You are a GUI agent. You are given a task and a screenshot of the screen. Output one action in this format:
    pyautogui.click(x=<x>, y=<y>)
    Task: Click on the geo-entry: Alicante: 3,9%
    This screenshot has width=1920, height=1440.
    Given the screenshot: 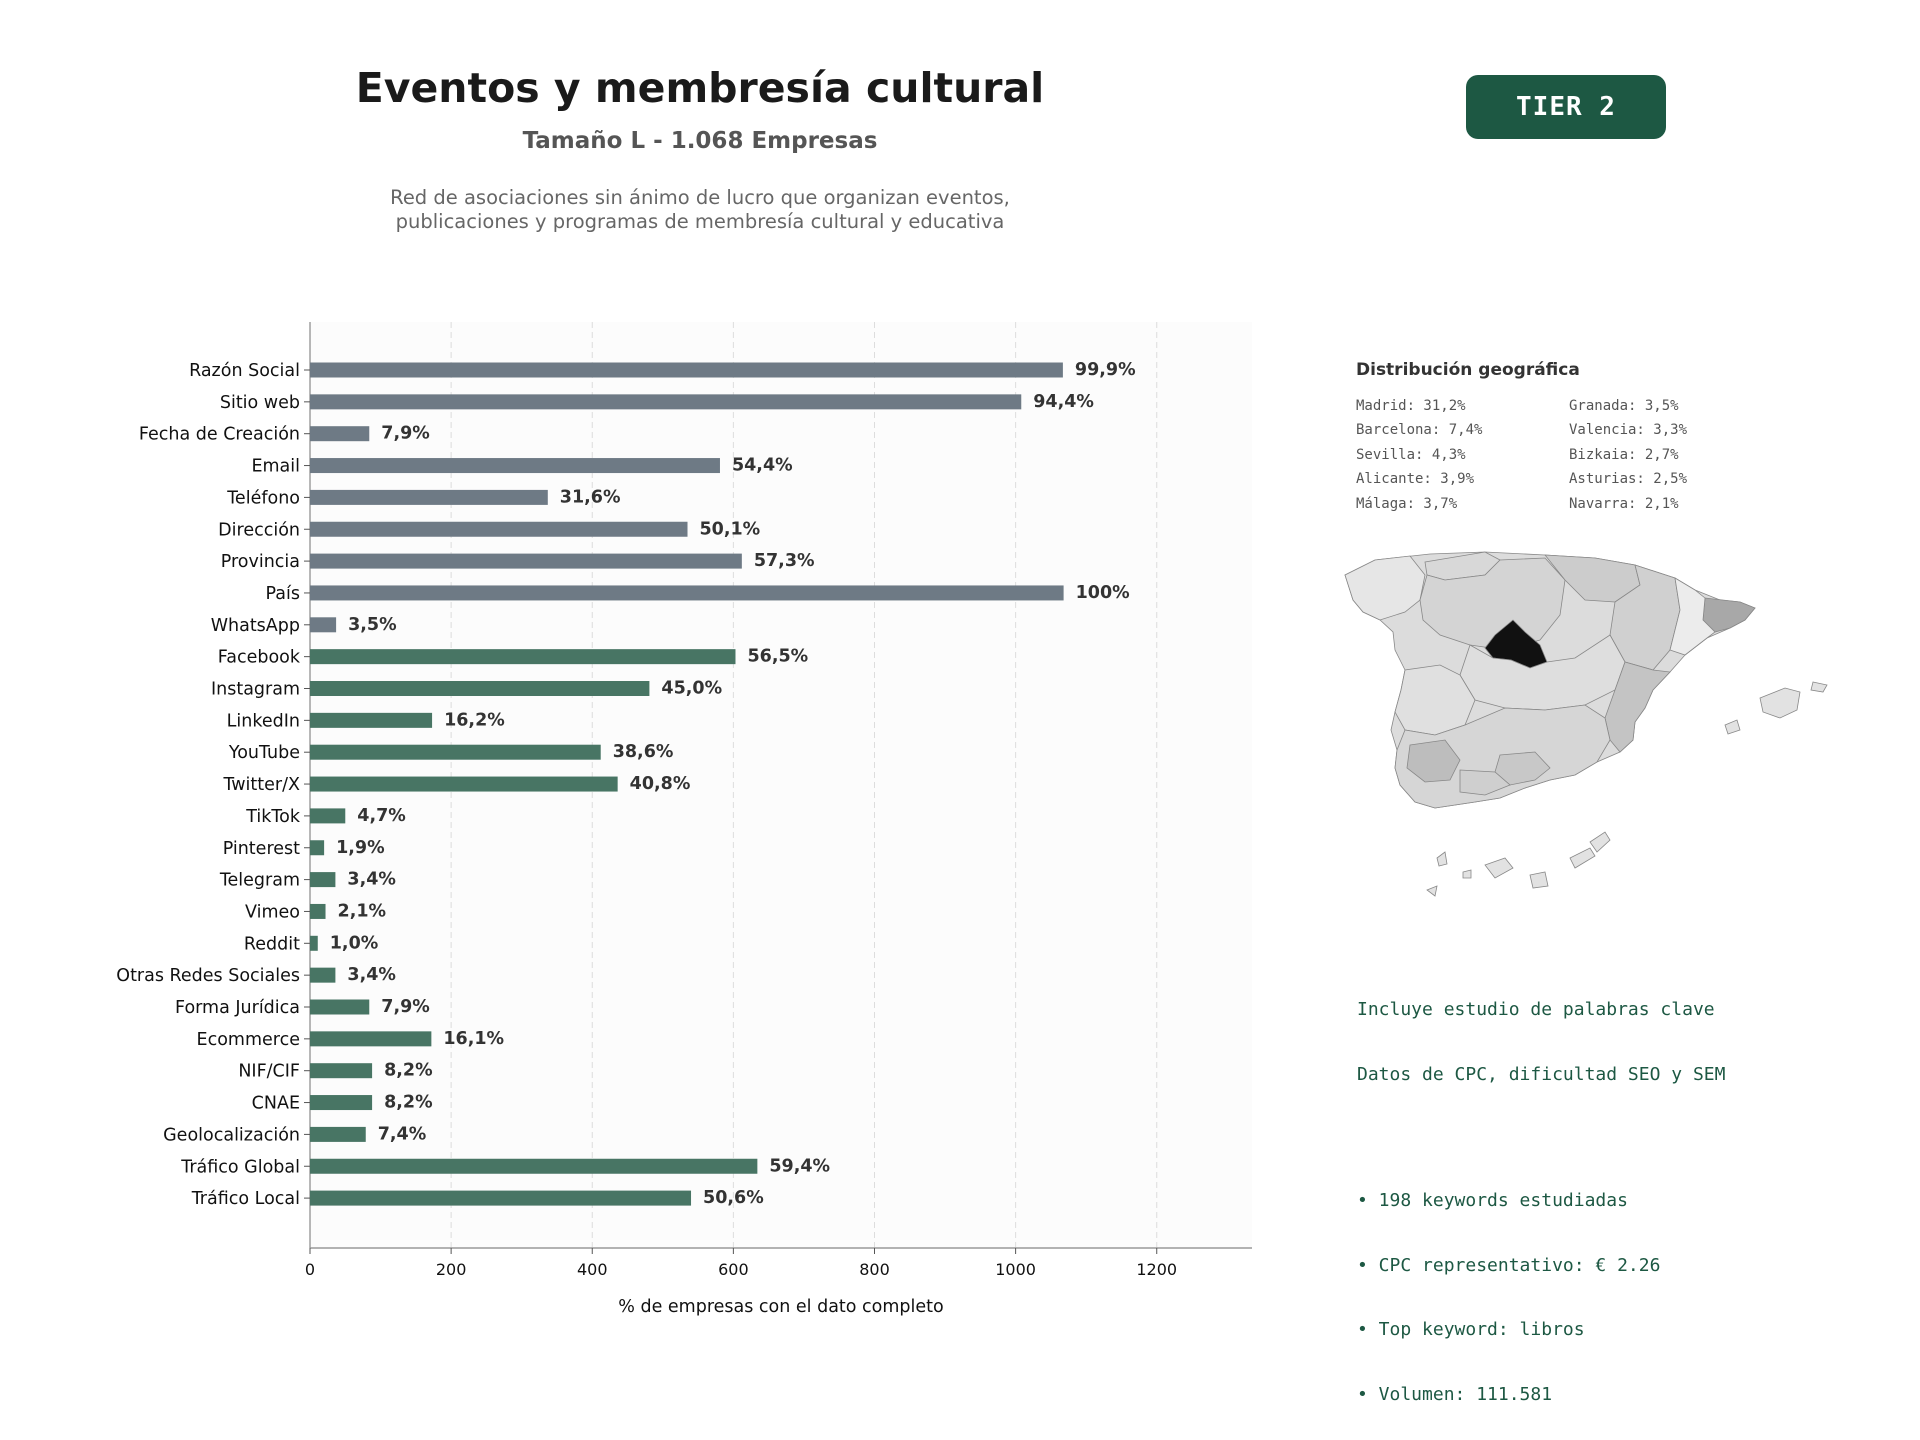 What is the action you would take?
    pyautogui.click(x=1415, y=479)
    